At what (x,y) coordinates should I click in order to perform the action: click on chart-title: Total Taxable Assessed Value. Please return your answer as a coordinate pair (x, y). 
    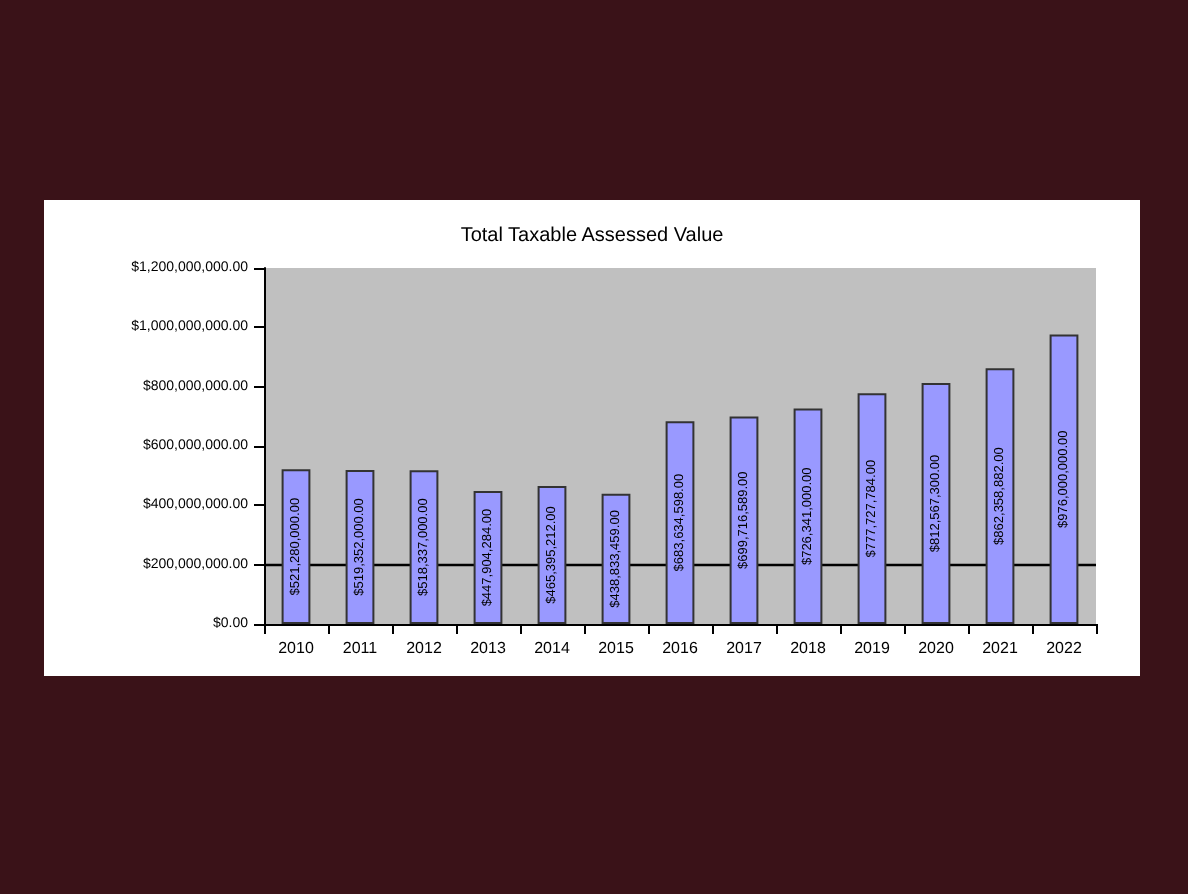
    Looking at the image, I should click on (592, 236).